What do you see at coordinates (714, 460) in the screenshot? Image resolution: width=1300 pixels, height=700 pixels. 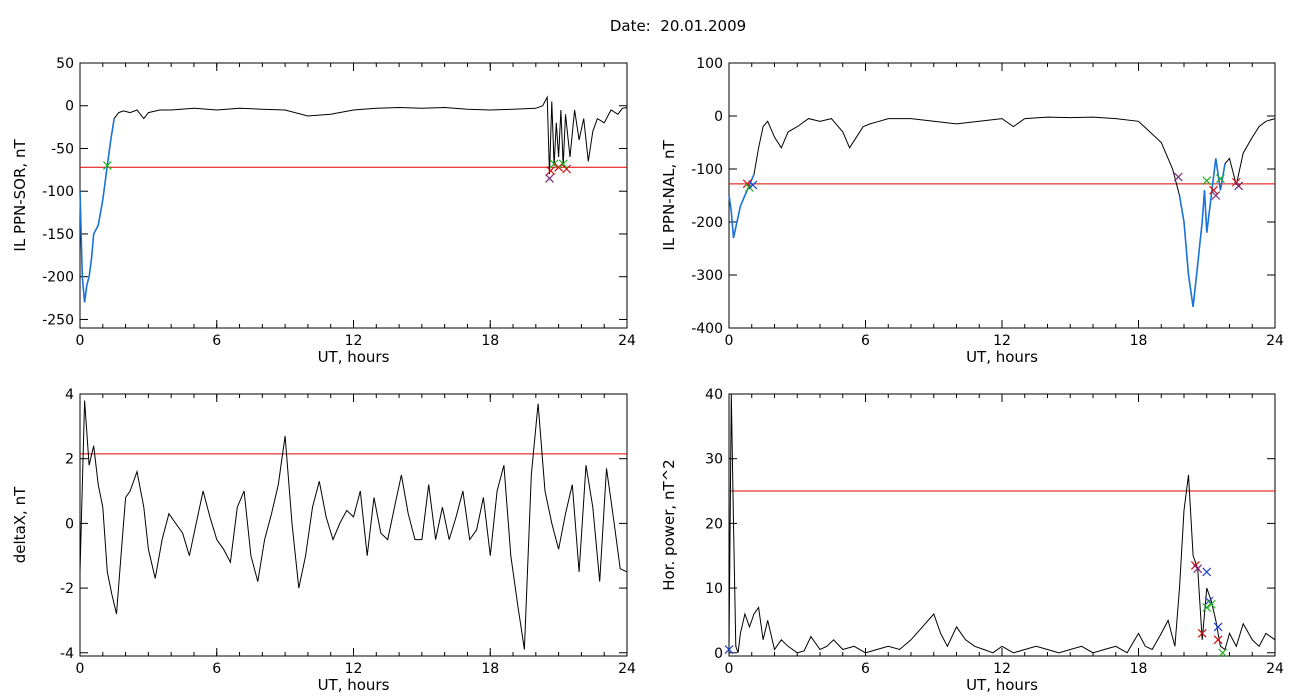 I see `y-tick-label: 30` at bounding box center [714, 460].